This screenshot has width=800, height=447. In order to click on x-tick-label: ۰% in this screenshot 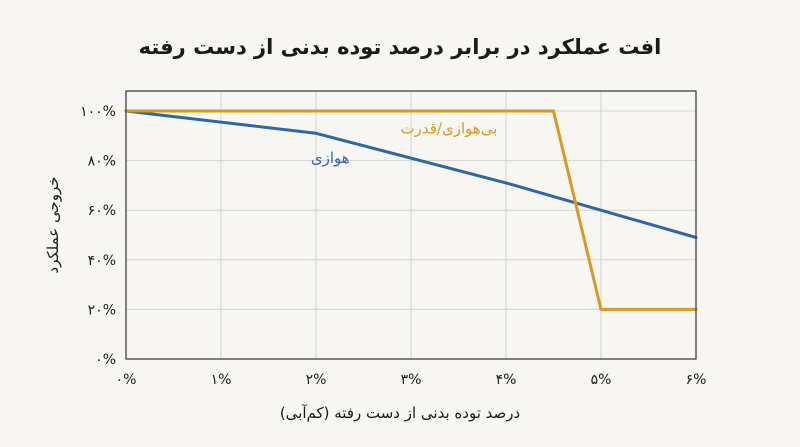, I will do `click(126, 380)`.